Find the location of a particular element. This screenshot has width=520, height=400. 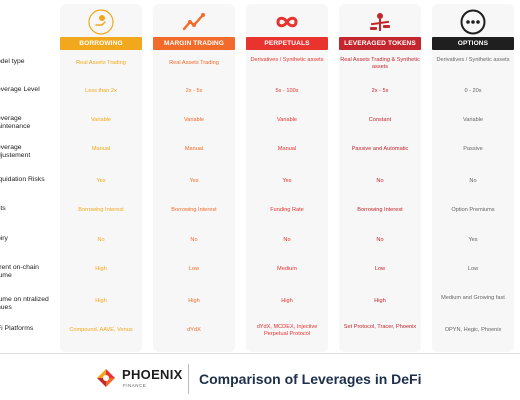

table-cell: 5x - 100x is located at coordinates (287, 91).